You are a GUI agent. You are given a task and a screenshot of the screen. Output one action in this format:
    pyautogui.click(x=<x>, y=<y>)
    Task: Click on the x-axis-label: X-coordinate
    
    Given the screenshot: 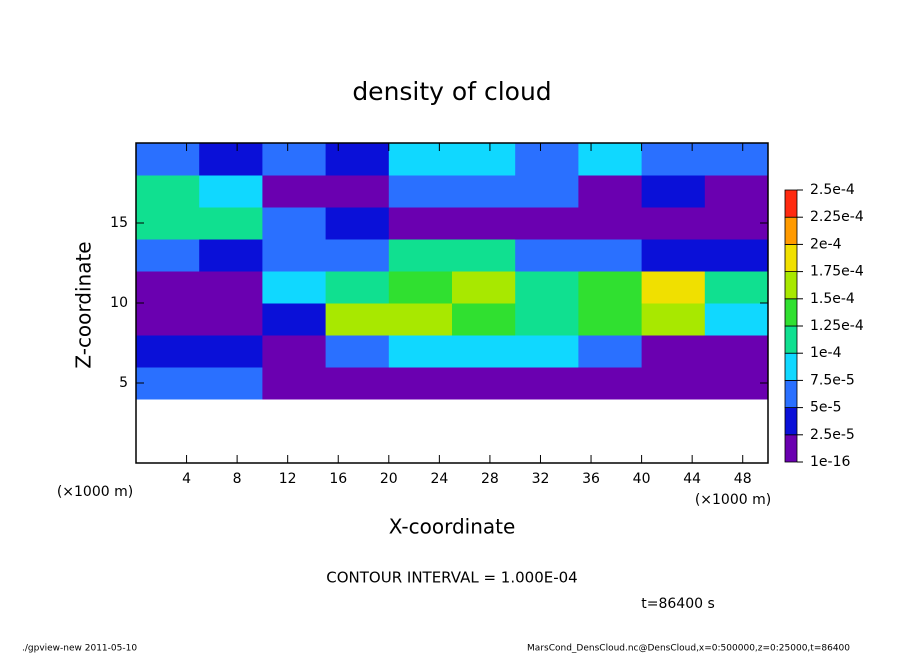 What is the action you would take?
    pyautogui.click(x=452, y=527)
    